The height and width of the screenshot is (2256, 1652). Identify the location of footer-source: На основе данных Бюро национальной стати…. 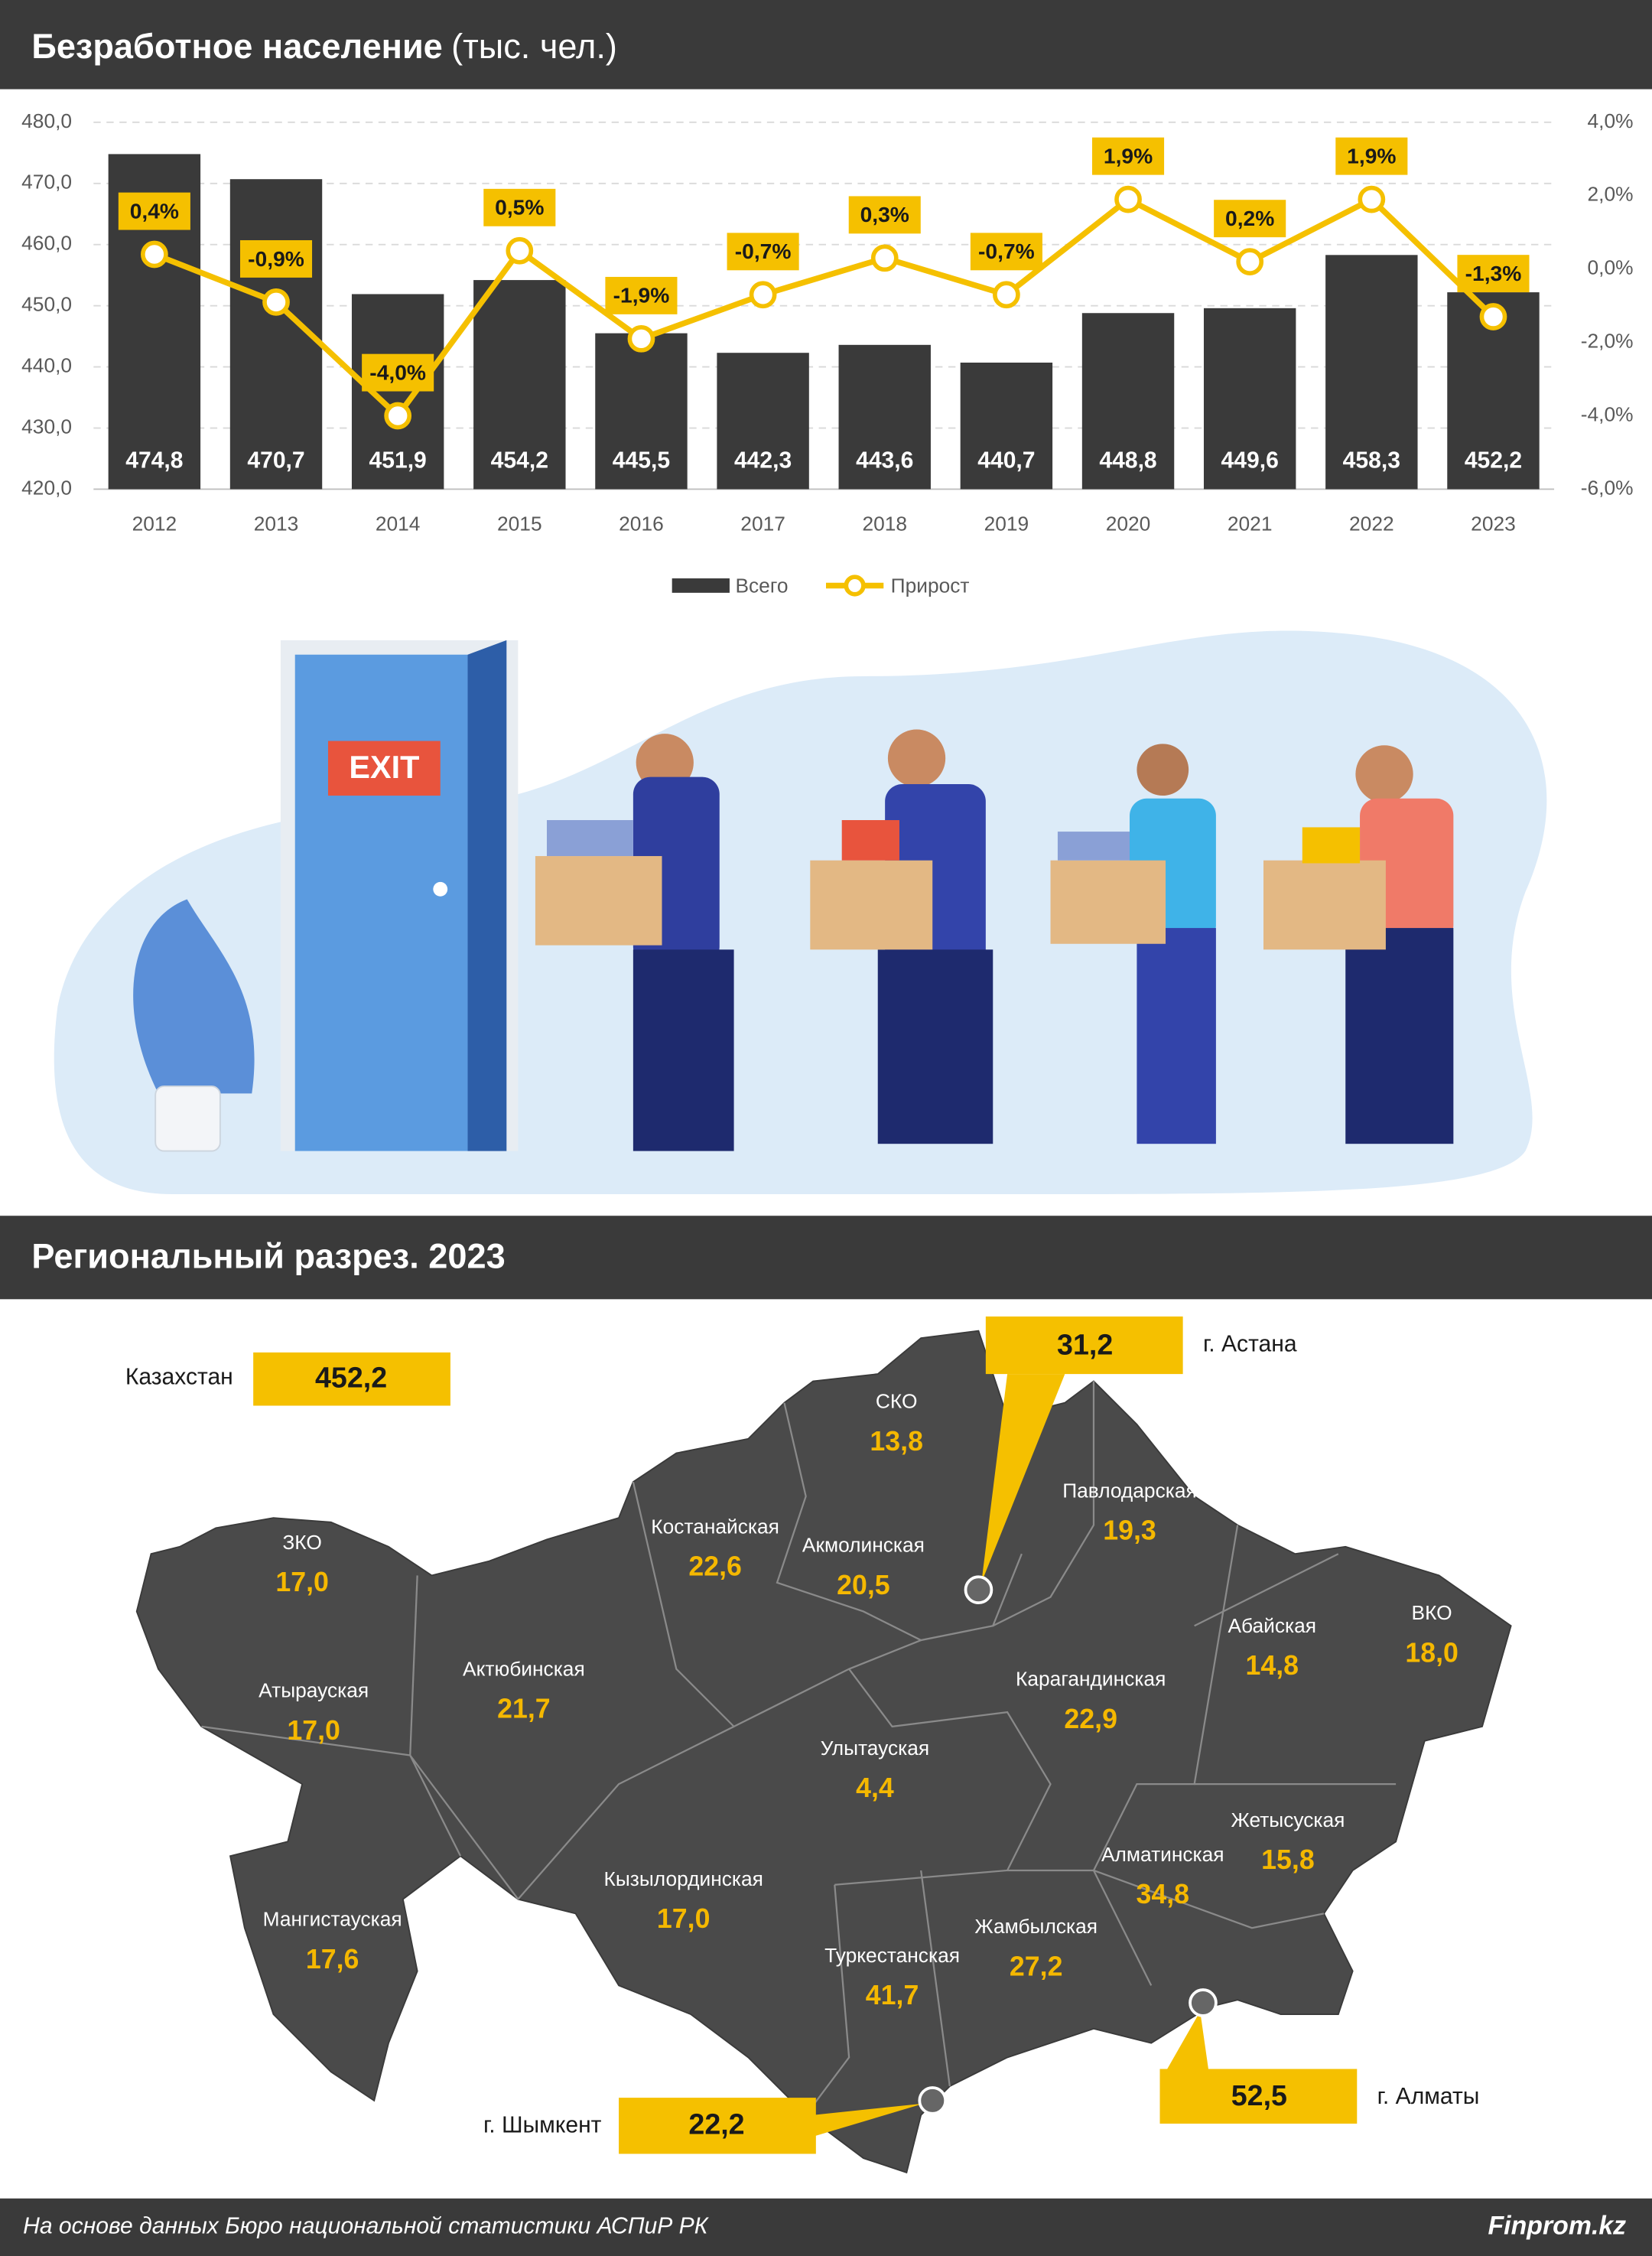
(367, 2226).